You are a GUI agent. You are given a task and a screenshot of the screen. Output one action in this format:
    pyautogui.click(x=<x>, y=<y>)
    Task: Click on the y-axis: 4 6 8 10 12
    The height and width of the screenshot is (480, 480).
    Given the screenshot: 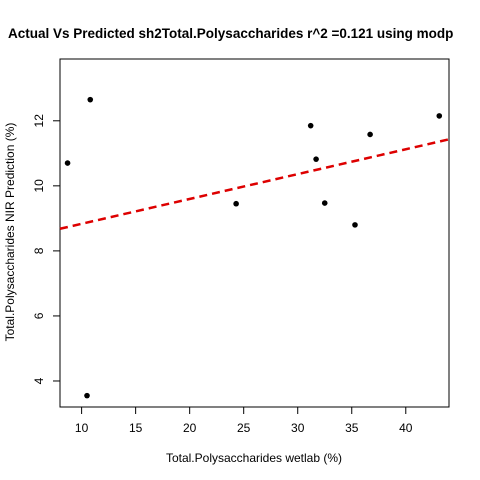 What is the action you would take?
    pyautogui.click(x=46, y=249)
    